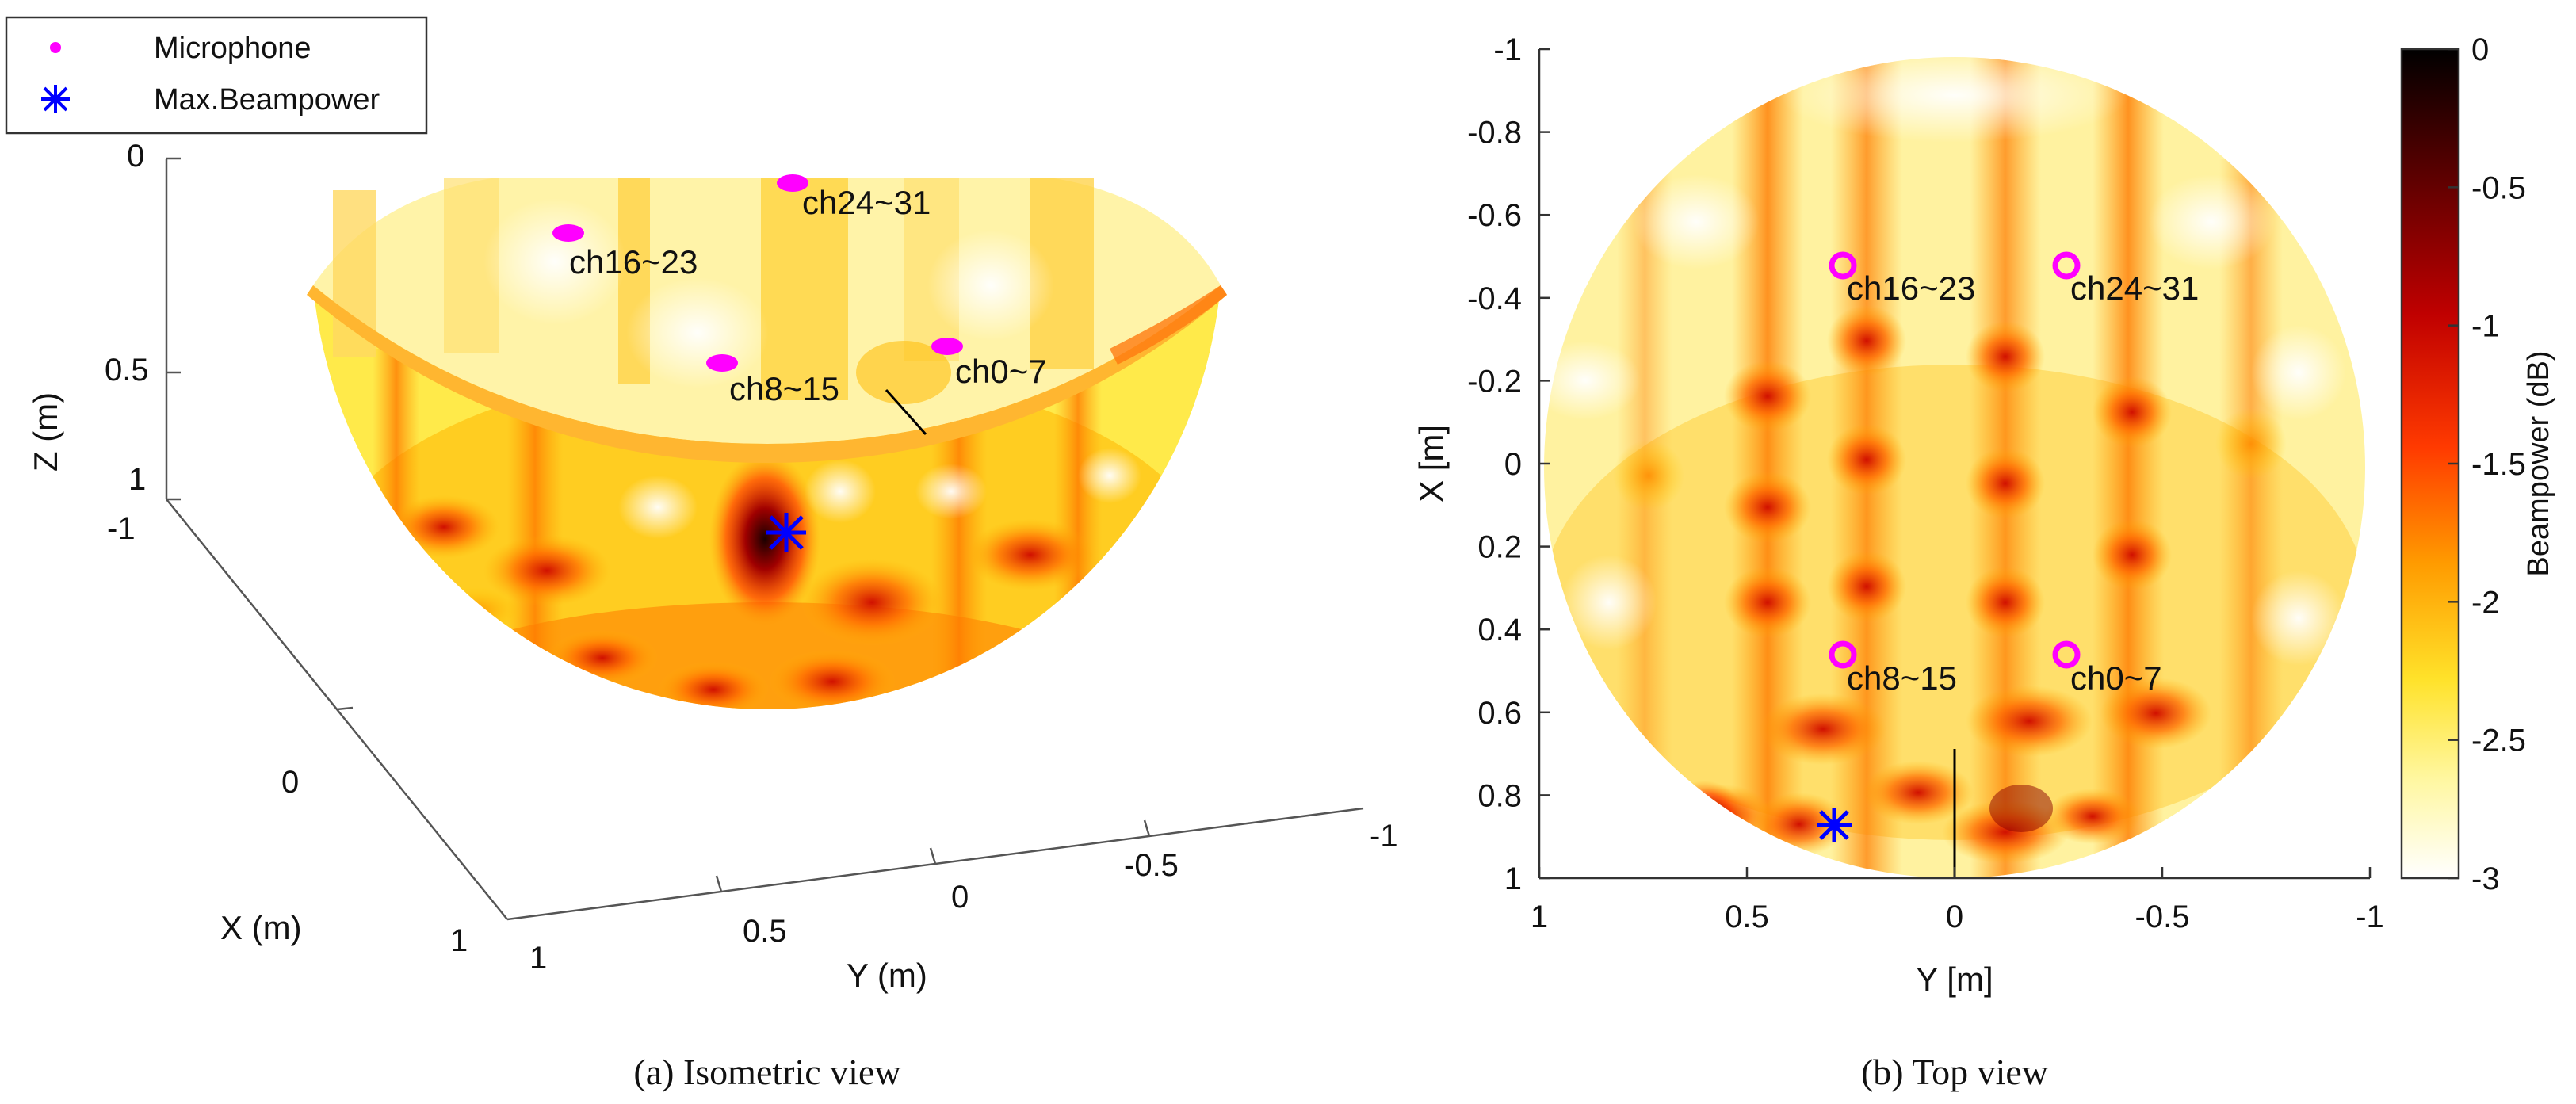 Image resolution: width=2576 pixels, height=1104 pixels. What do you see at coordinates (2480, 49) in the screenshot?
I see `colorbar-tick: 0` at bounding box center [2480, 49].